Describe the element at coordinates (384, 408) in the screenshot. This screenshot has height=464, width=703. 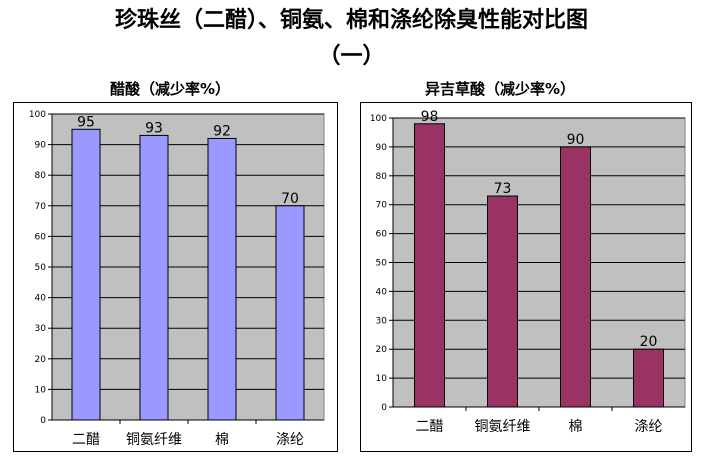
I see `chart2-y-tick-label: 0` at that location.